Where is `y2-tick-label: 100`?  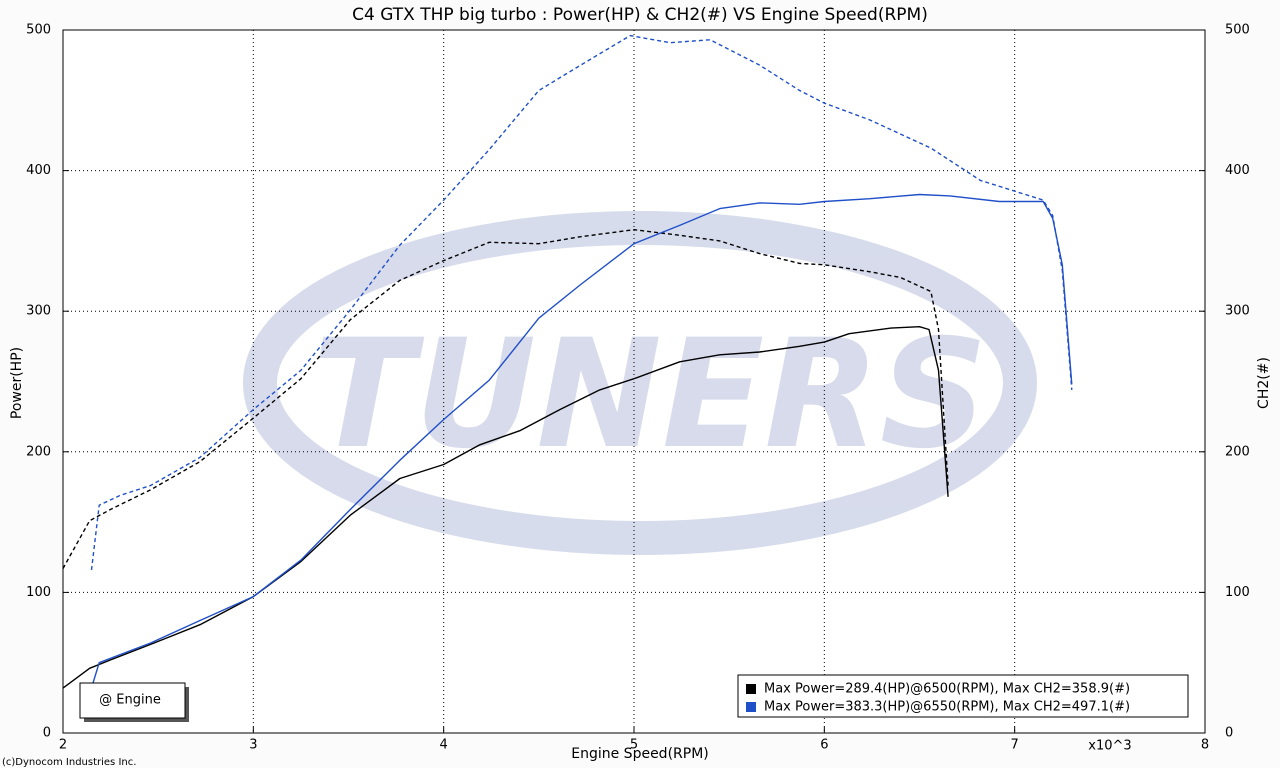
y2-tick-label: 100 is located at coordinates (1237, 592).